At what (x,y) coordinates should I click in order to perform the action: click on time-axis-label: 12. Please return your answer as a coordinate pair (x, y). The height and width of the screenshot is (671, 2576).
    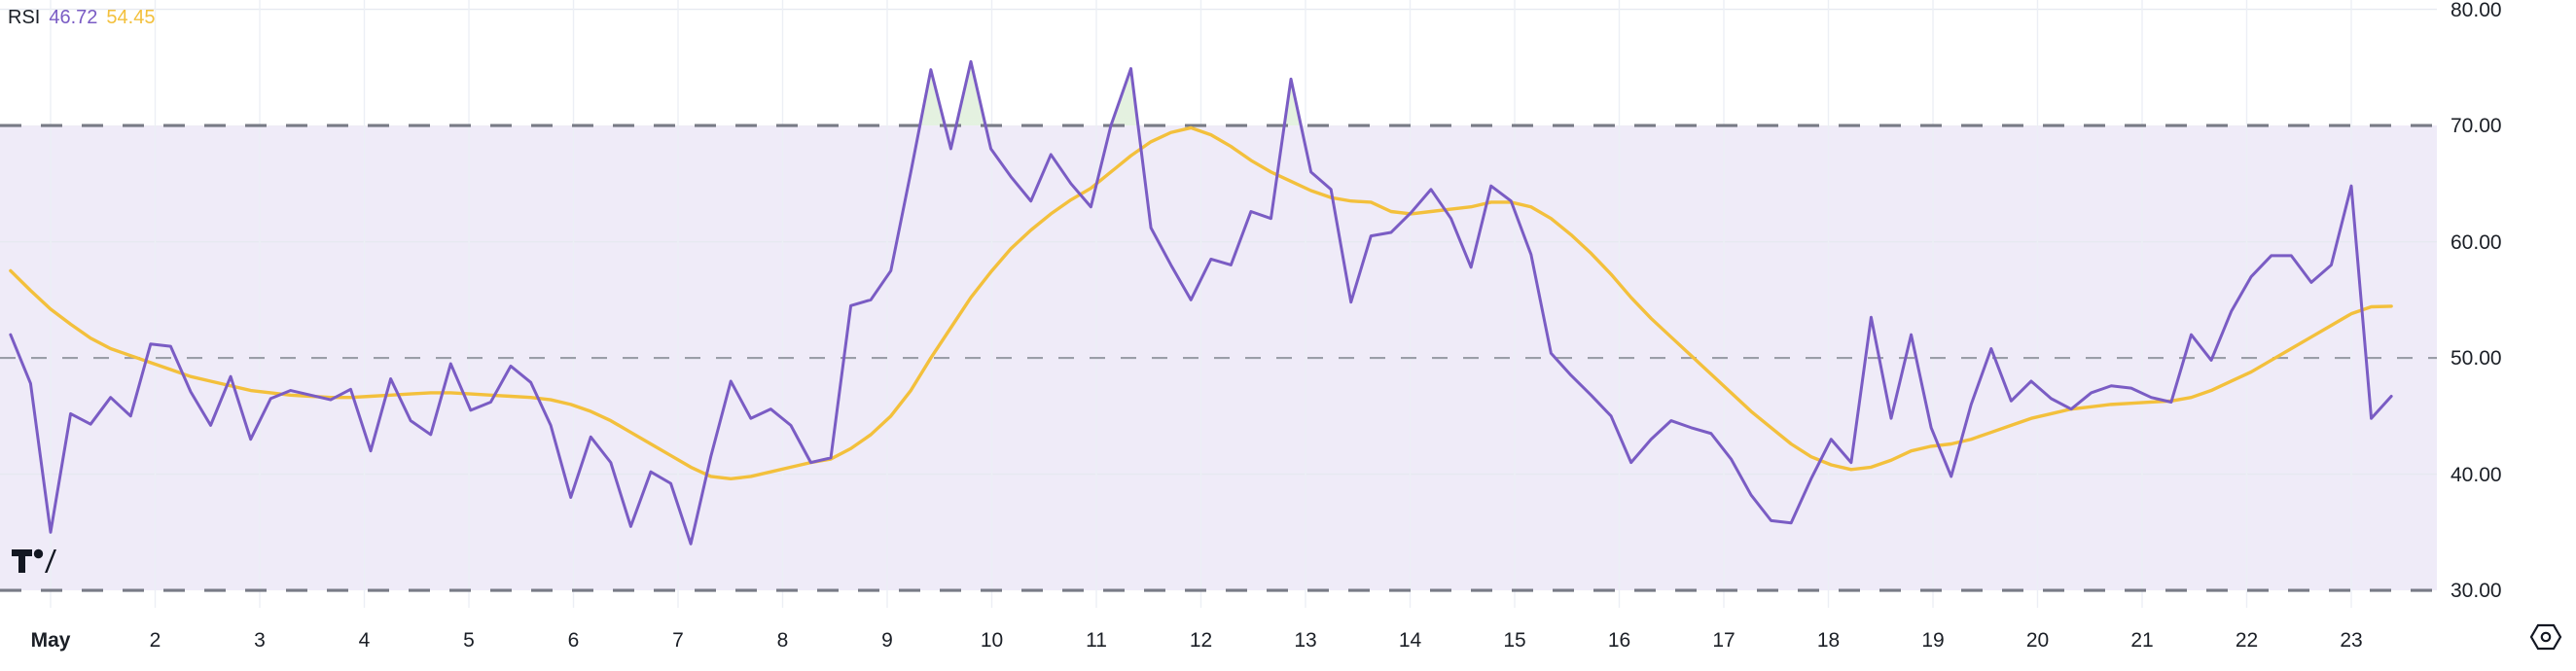
    Looking at the image, I should click on (1201, 640).